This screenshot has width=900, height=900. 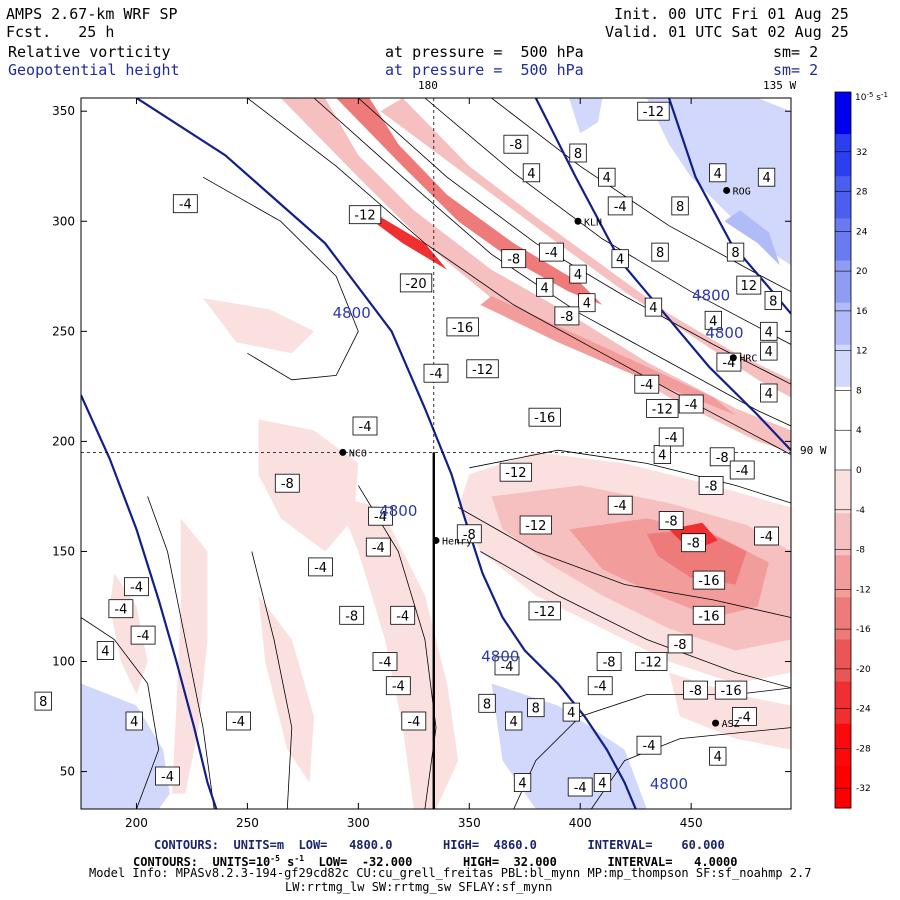 I want to click on y-tick-label: 150, so click(x=63, y=551).